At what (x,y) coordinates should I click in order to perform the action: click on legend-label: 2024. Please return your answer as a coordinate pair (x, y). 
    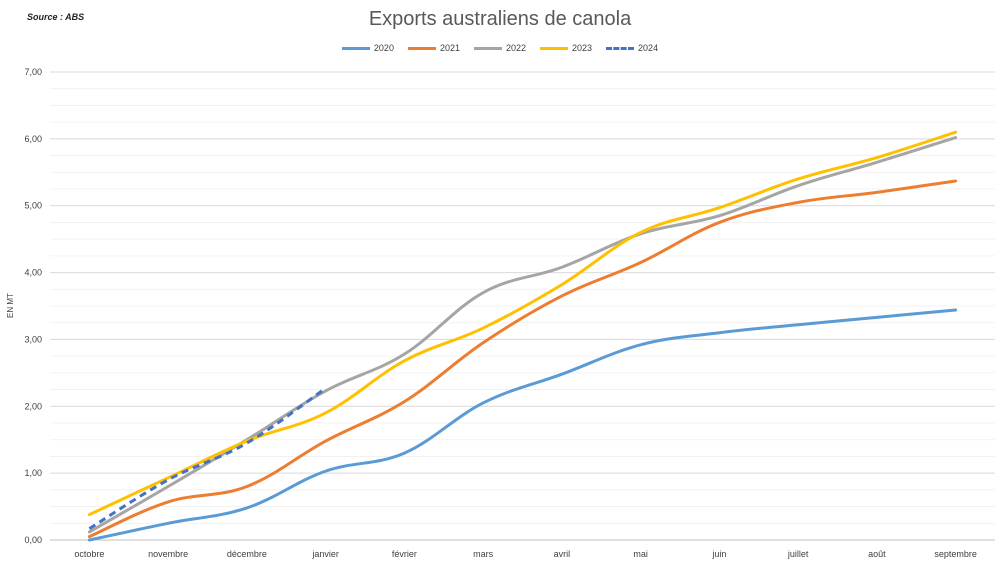
    Looking at the image, I should click on (648, 48).